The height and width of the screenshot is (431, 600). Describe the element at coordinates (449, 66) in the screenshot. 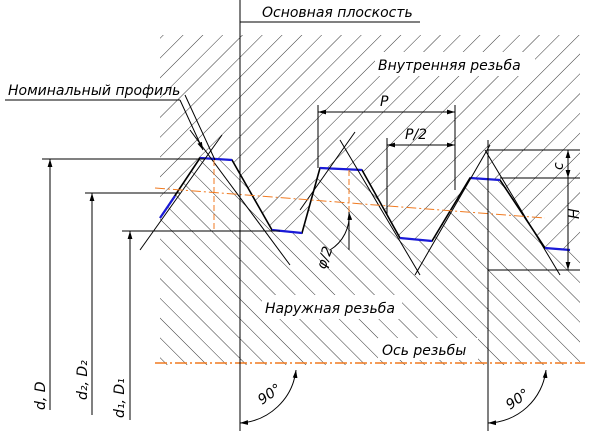

I see `internal-thread-label: Внутренняя резьба` at that location.